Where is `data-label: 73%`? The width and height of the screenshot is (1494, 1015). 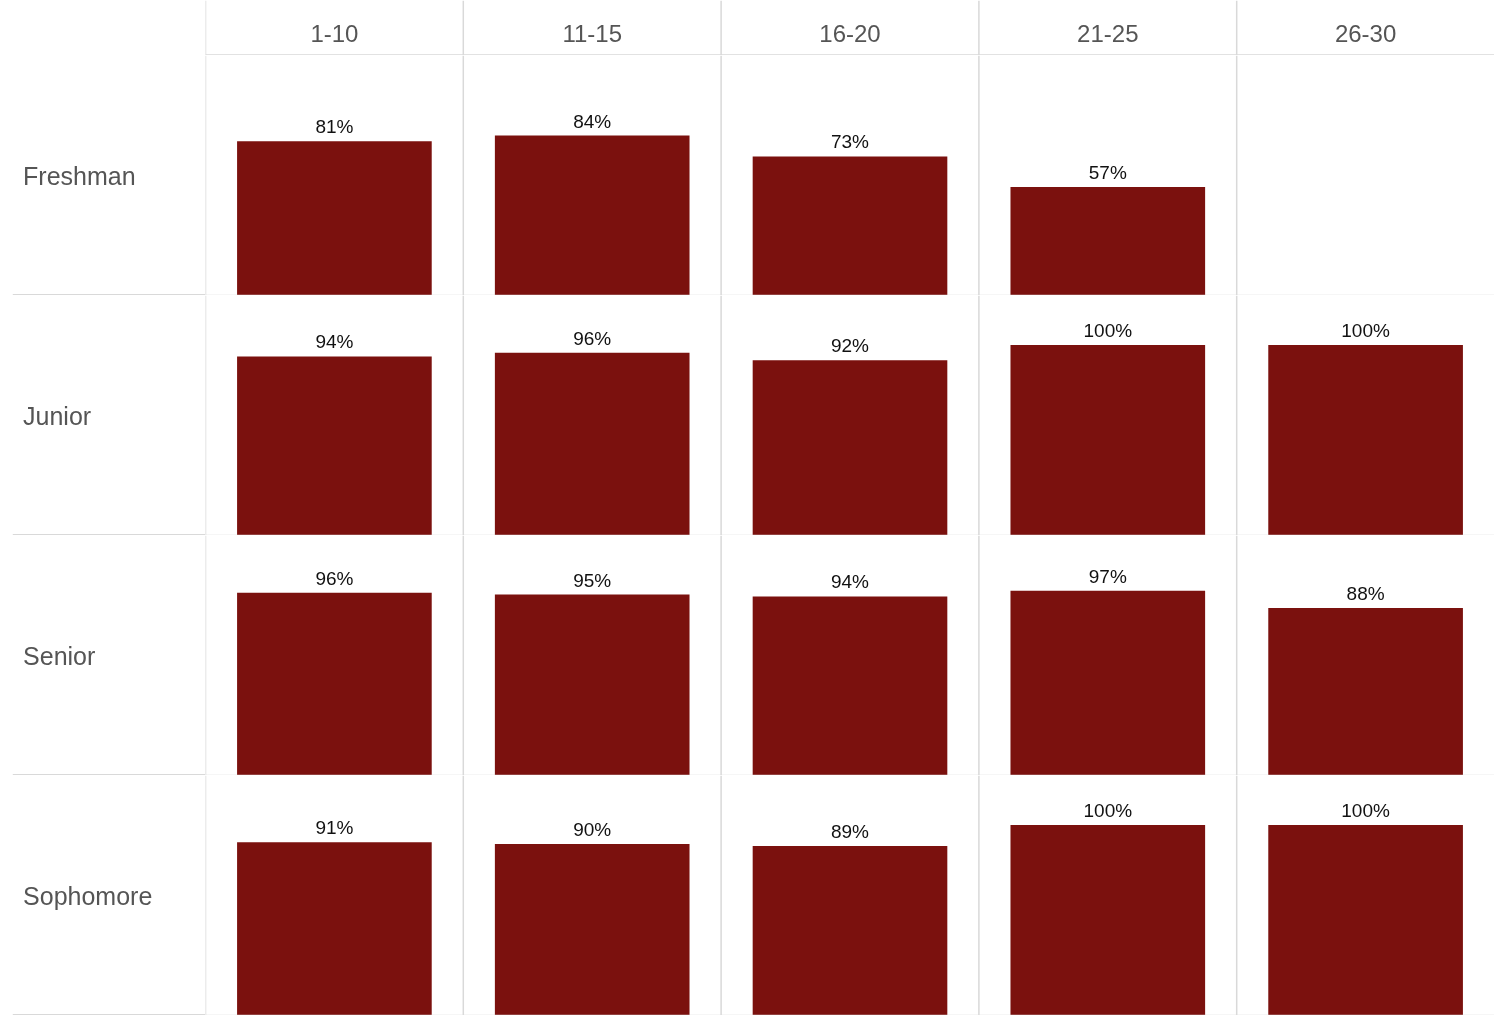 data-label: 73% is located at coordinates (850, 142).